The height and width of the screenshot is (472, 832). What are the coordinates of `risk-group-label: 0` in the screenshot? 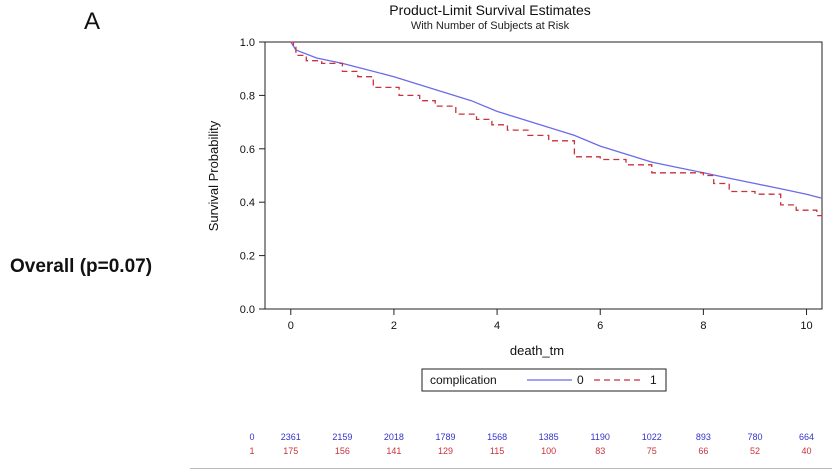 It's located at (251, 437).